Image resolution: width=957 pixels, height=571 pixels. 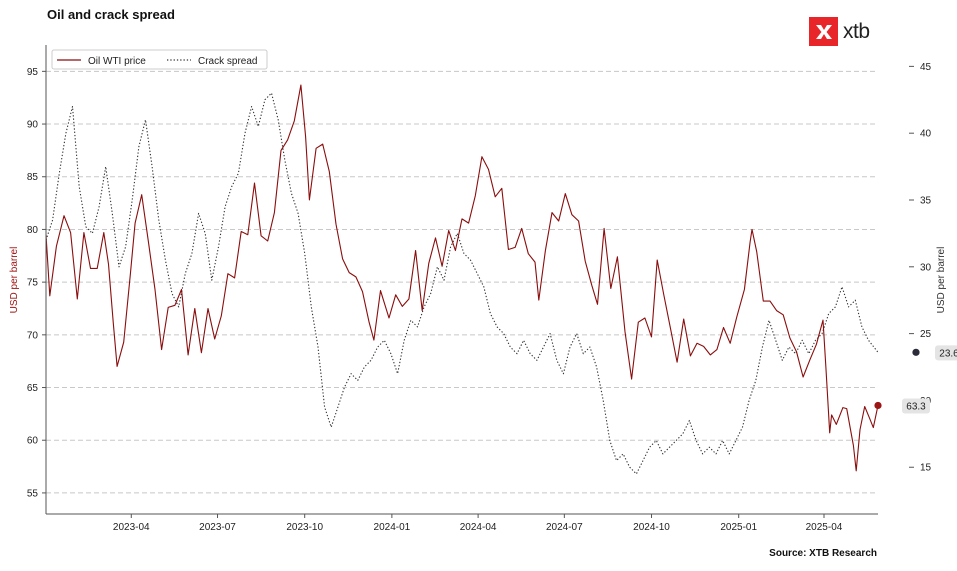 What do you see at coordinates (33, 441) in the screenshot?
I see `left-tick-label: 60` at bounding box center [33, 441].